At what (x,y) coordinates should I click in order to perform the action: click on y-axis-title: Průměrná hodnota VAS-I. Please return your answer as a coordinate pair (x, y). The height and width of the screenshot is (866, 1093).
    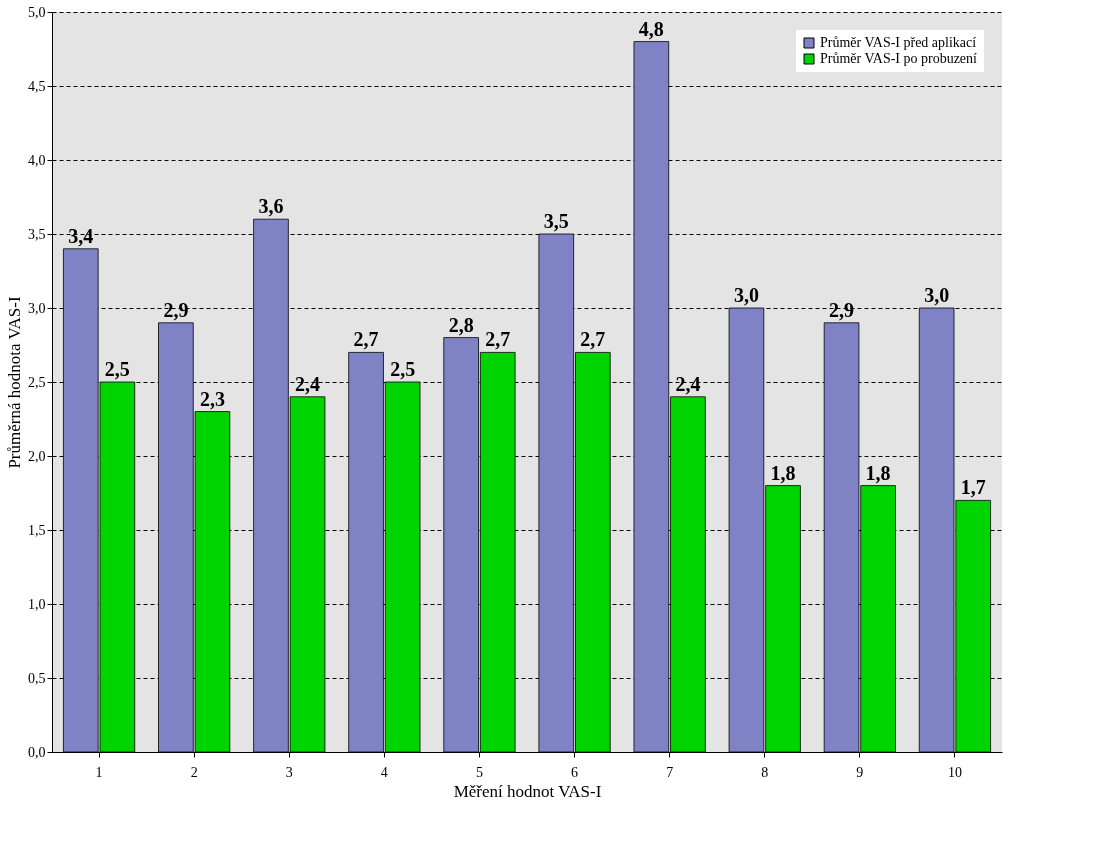
    Looking at the image, I should click on (14, 382).